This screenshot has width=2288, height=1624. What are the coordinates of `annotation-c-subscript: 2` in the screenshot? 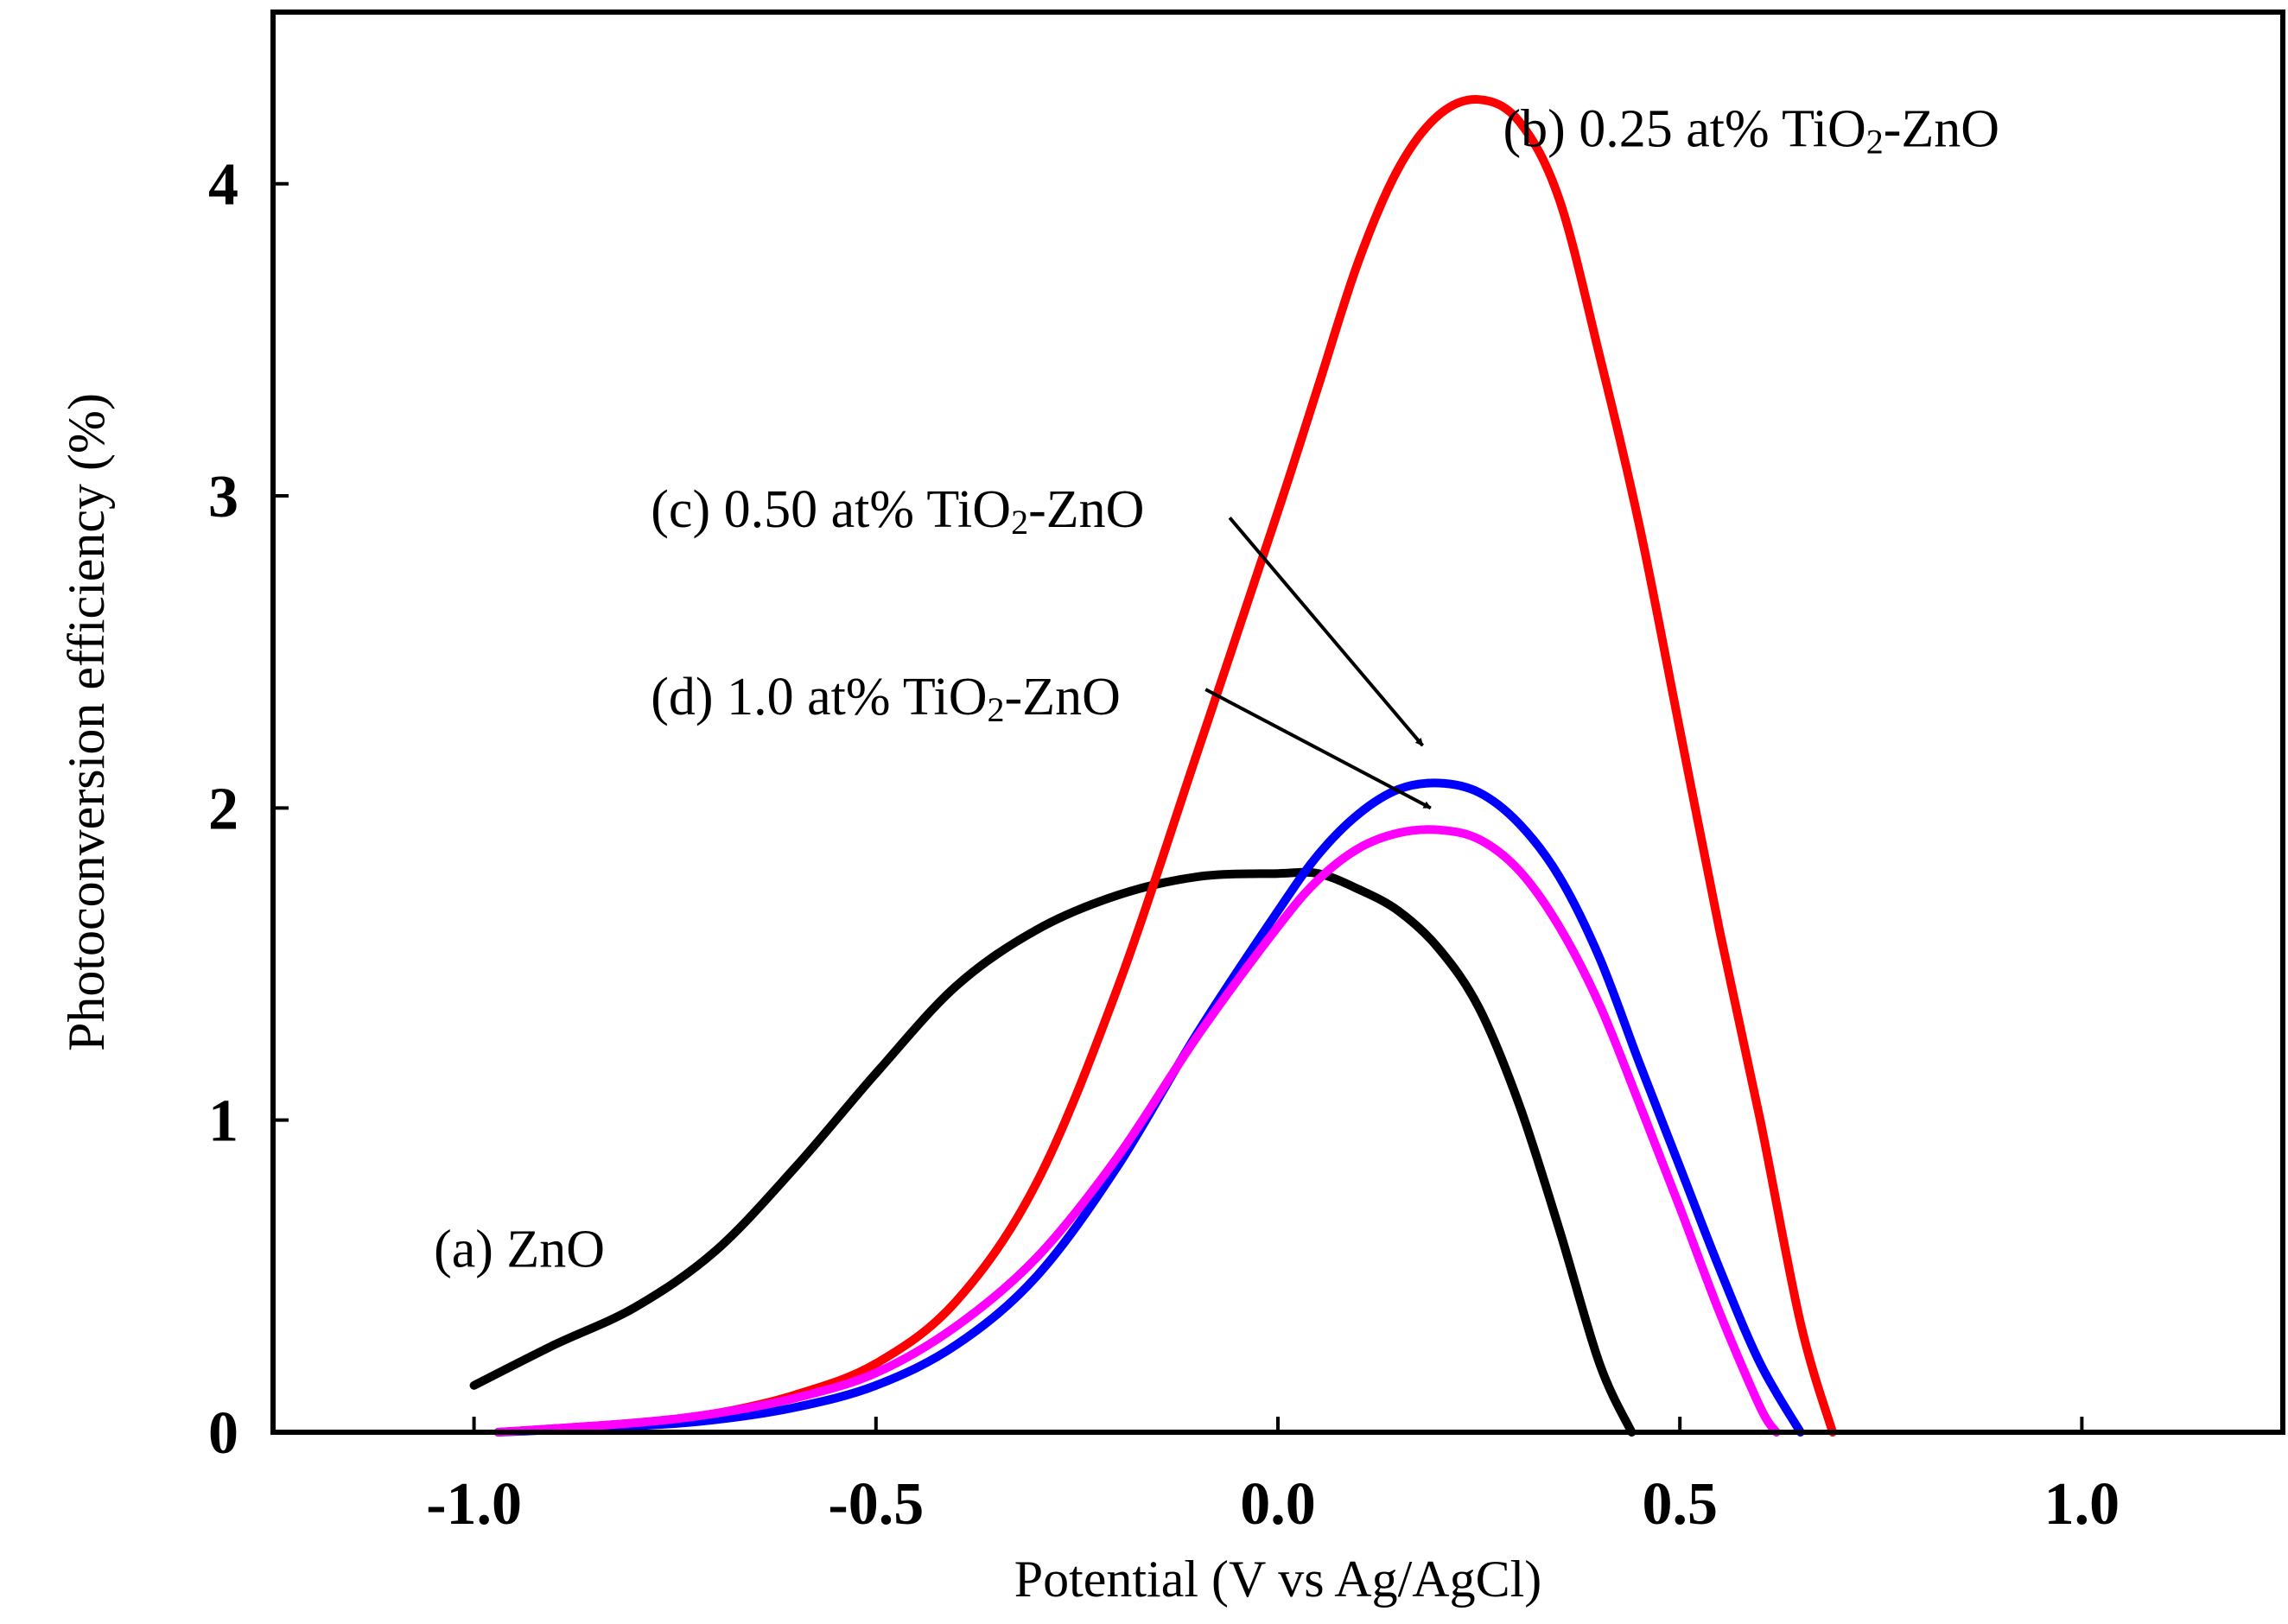 It's located at (1019, 523).